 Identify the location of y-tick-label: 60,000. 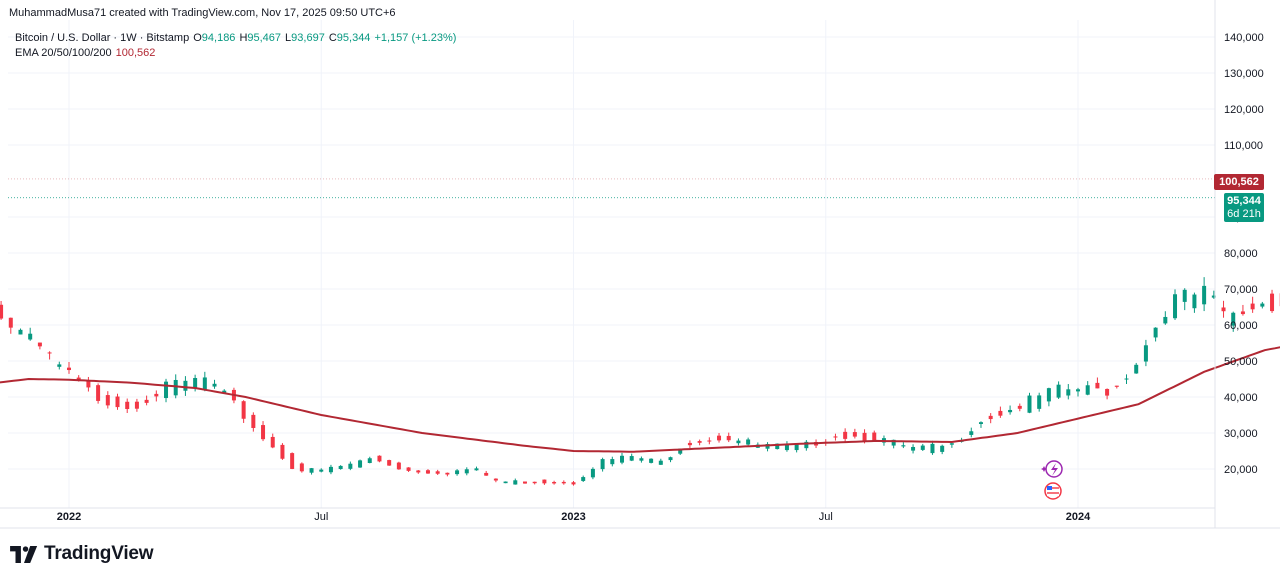
(1241, 326).